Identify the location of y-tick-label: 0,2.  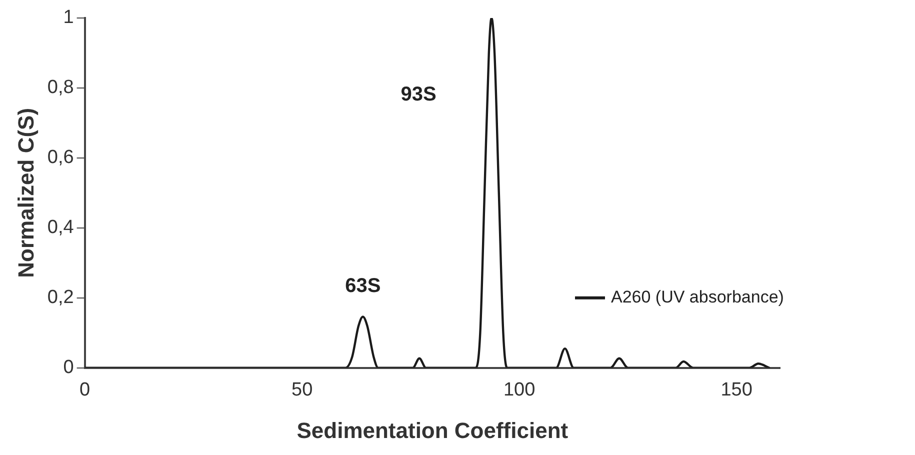
(60, 297).